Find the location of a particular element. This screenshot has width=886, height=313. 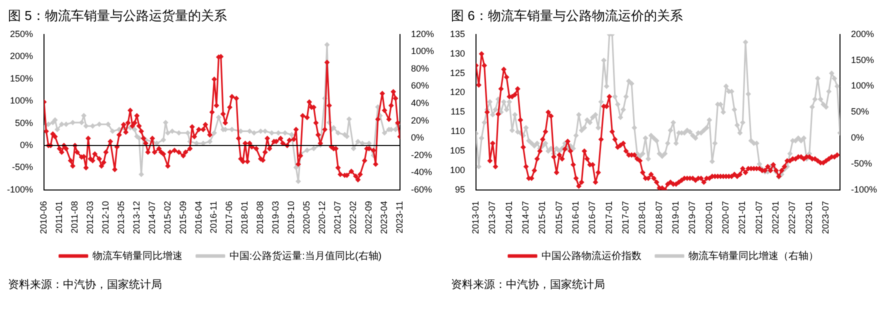

y-tick-label: 50% is located at coordinates (24, 123).